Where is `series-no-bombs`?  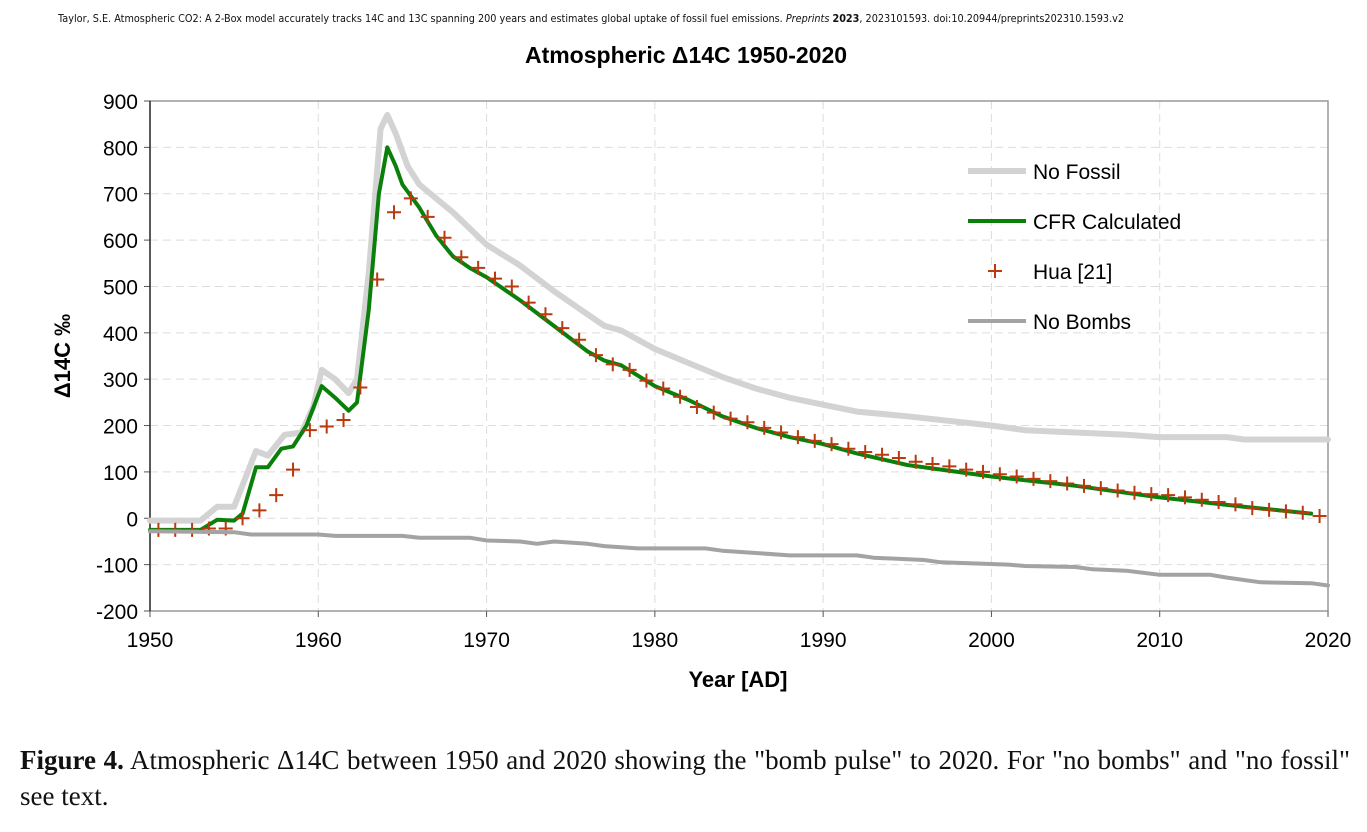
series-no-bombs is located at coordinates (739, 558).